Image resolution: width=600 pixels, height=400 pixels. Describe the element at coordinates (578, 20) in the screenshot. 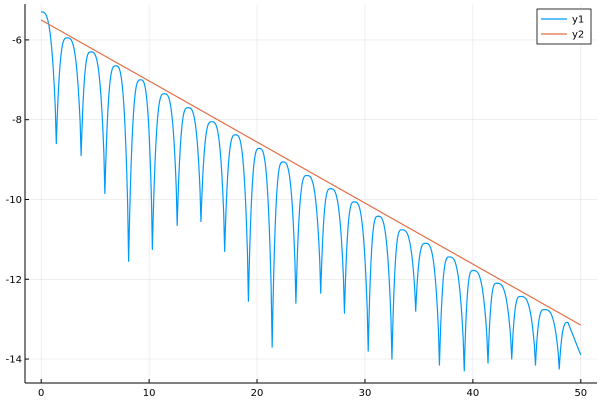

I see `legend-label-y1: y1` at that location.